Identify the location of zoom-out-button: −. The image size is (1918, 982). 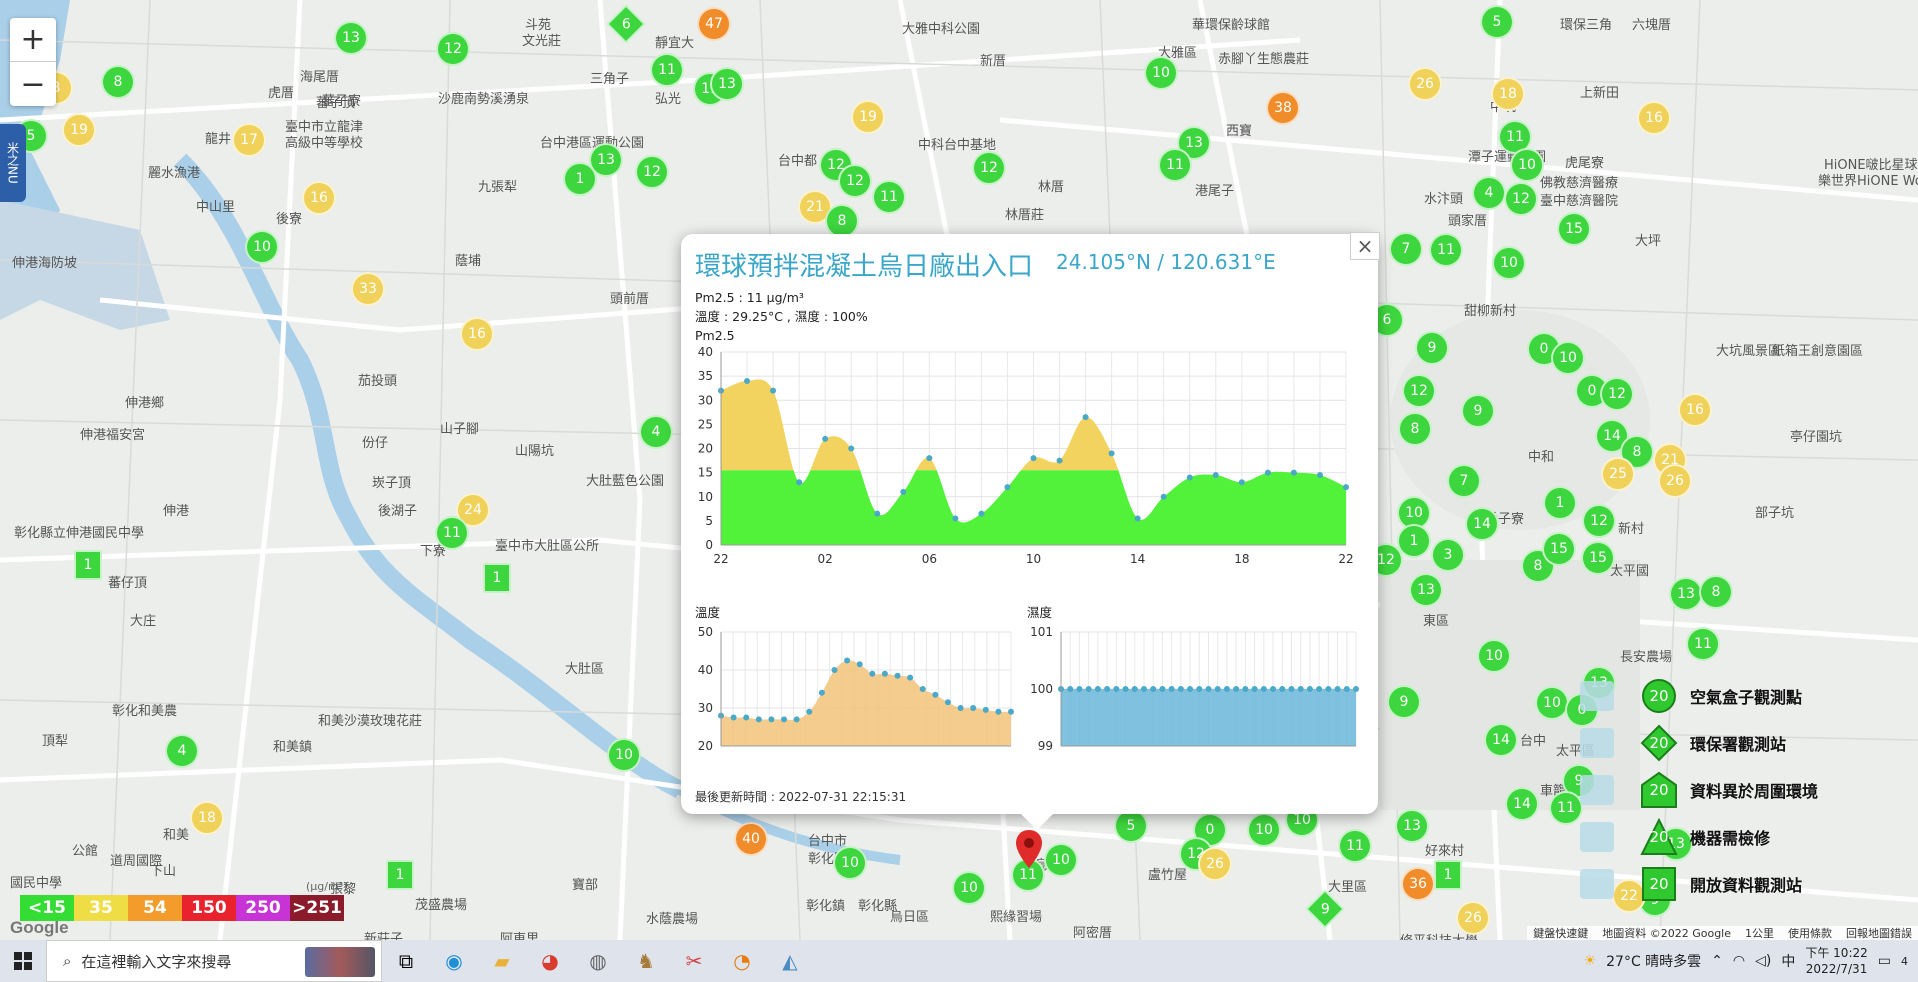
(33, 84).